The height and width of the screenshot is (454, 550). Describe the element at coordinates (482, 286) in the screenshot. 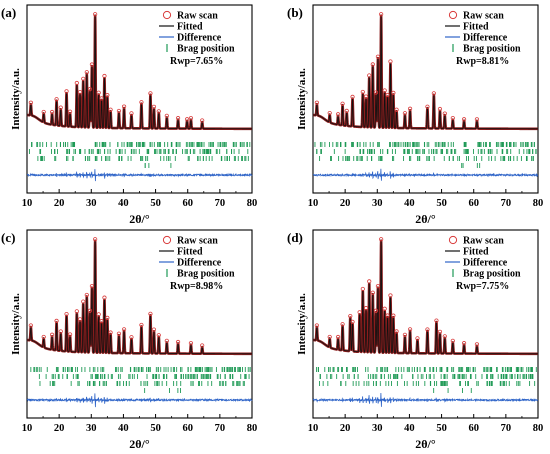

I see `rwp-value: Rwp=7.75%` at that location.